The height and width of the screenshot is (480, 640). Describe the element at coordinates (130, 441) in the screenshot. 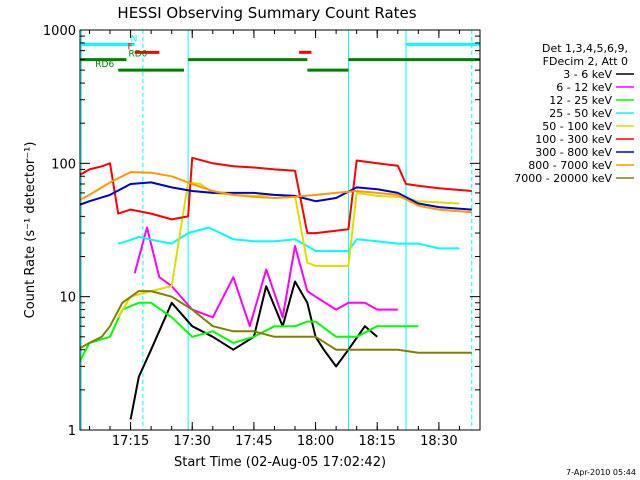

I see `x-tick-label: 17:15` at that location.